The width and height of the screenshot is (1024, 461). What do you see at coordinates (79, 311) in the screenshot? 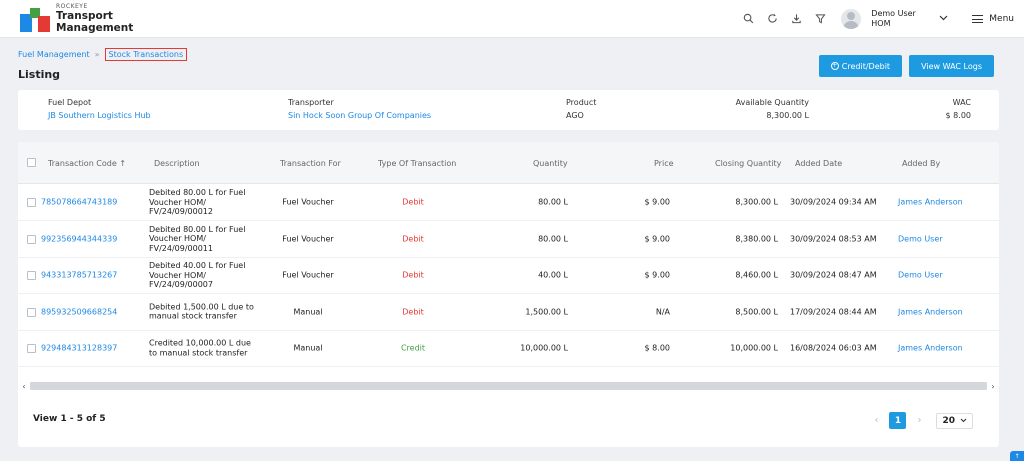
I see `transaction-code-link: 895932509668254` at bounding box center [79, 311].